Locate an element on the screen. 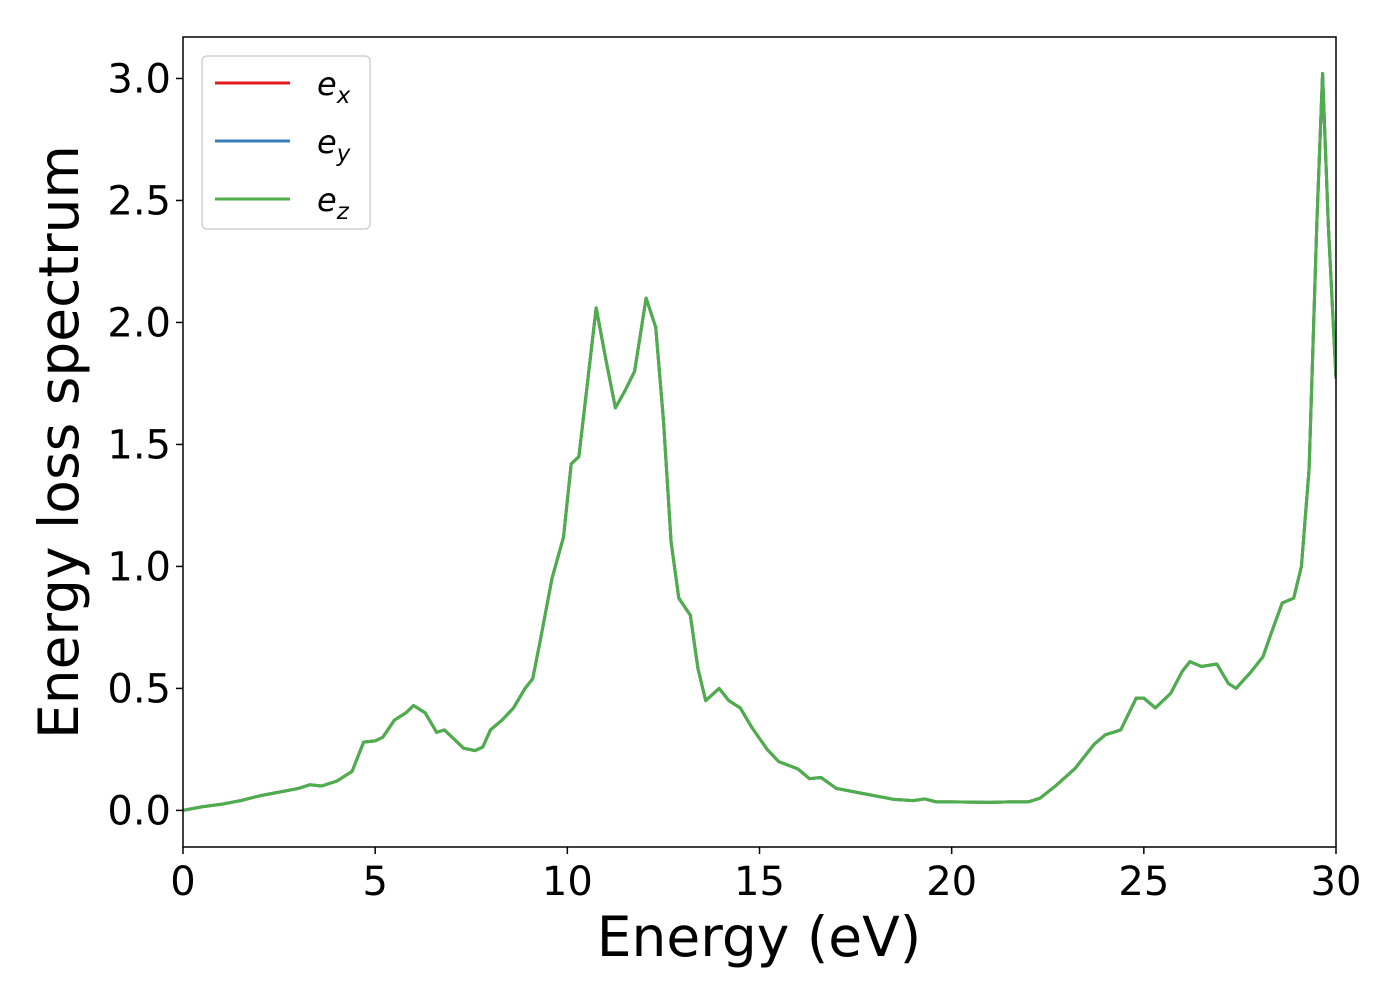 This screenshot has width=1400, height=1000. y-tick-label: 1.5 is located at coordinates (139, 445).